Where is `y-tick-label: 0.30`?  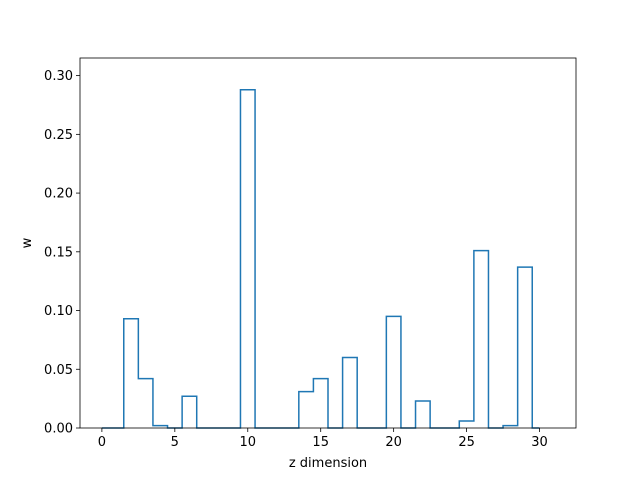 y-tick-label: 0.30 is located at coordinates (58, 76).